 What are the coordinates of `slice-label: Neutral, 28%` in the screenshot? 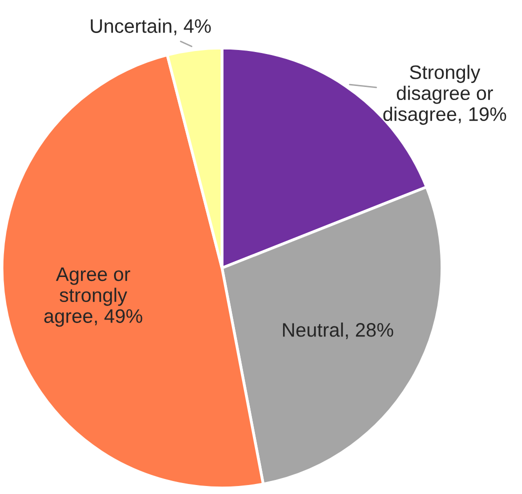 It's located at (338, 331).